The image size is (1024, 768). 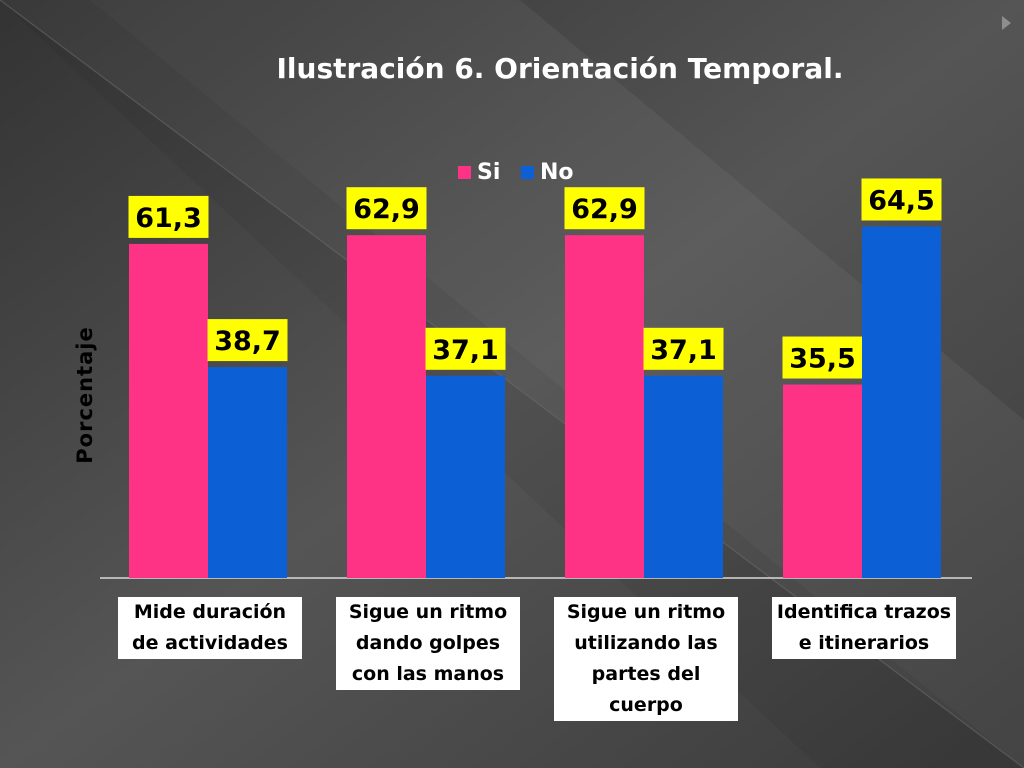 What do you see at coordinates (1006, 23) in the screenshot?
I see `slide-arrow-icon` at bounding box center [1006, 23].